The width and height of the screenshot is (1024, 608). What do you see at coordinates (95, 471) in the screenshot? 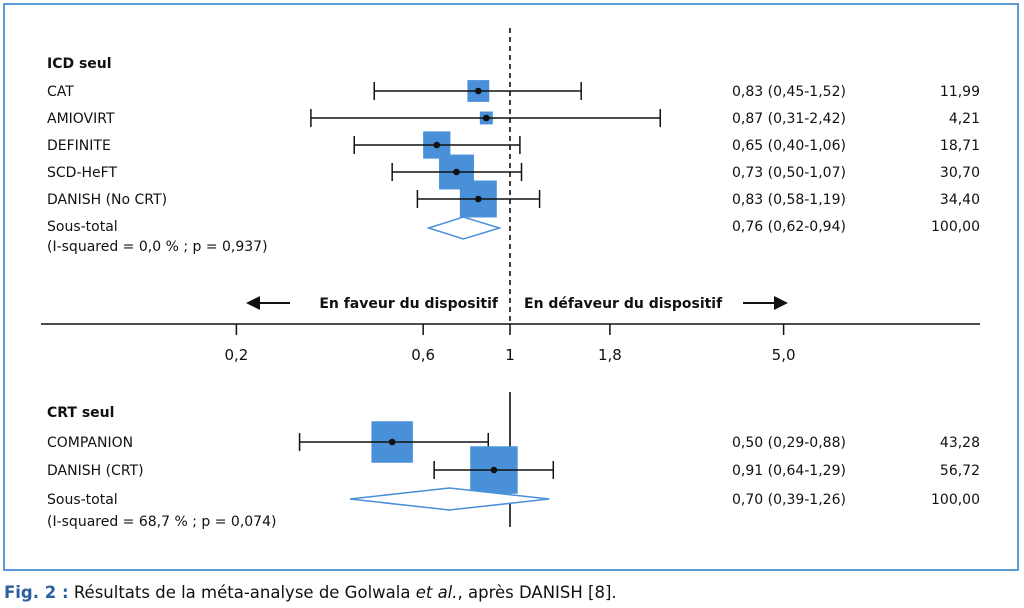
I see `study-label: DANISH (CRT)` at bounding box center [95, 471].